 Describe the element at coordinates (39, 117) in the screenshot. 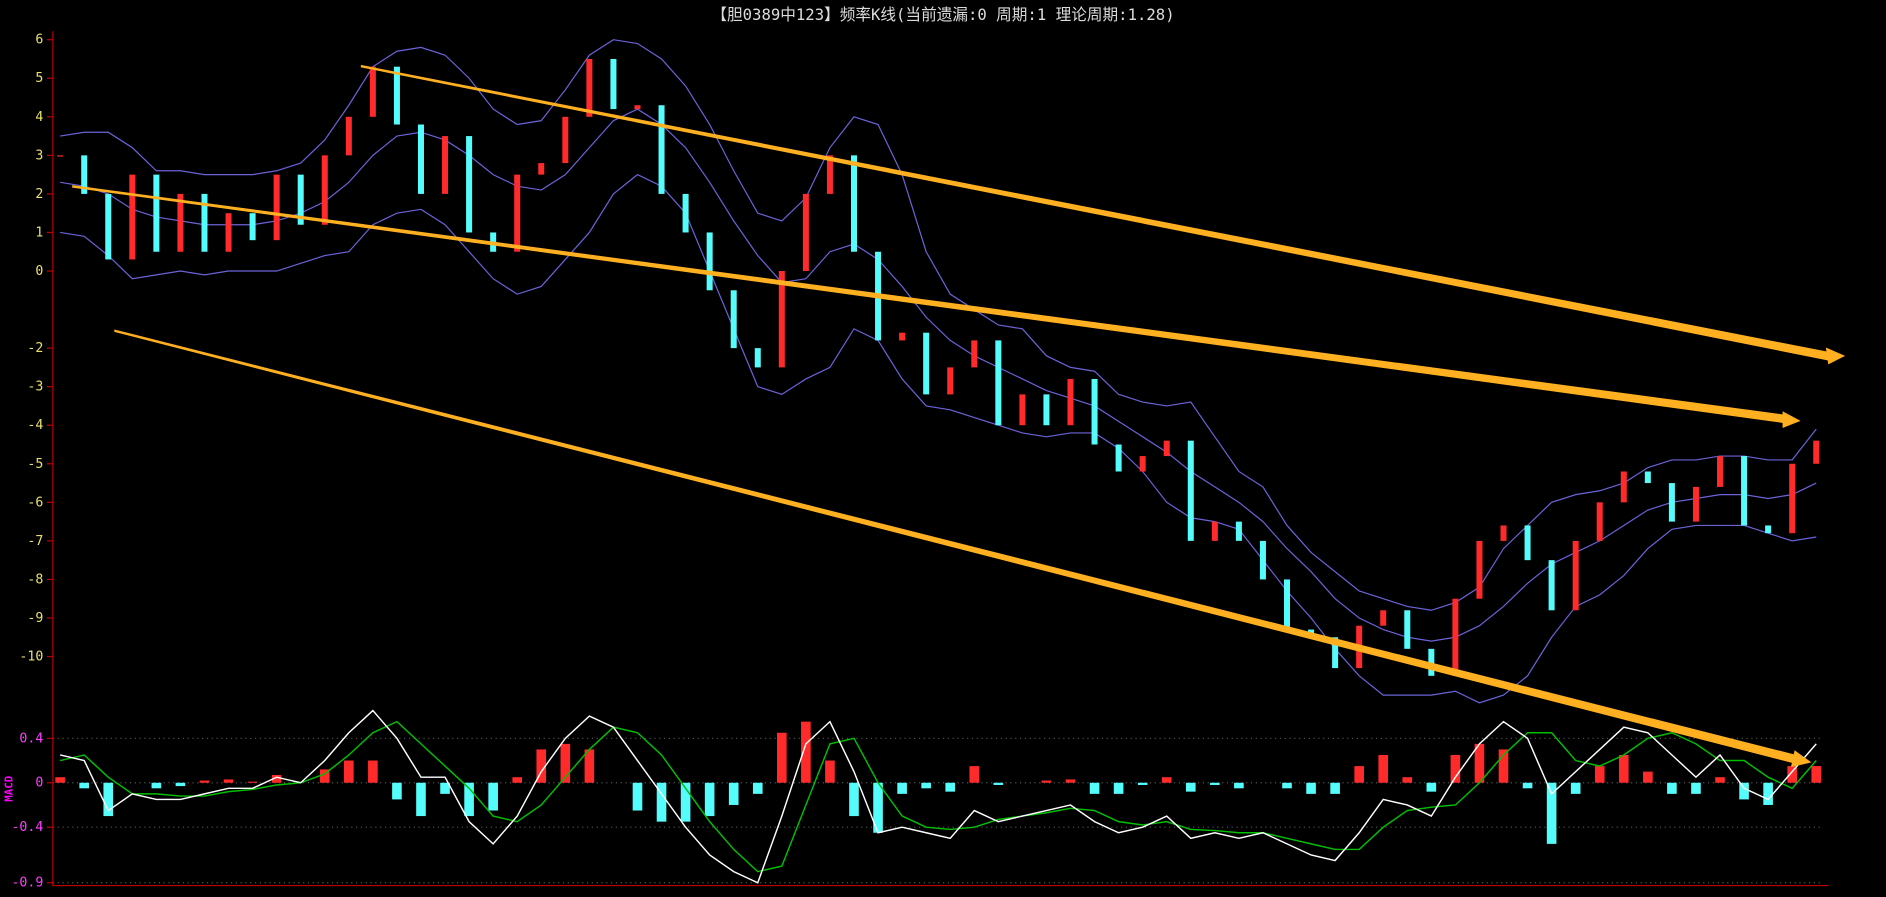

I see `y-tick-label: 4` at that location.